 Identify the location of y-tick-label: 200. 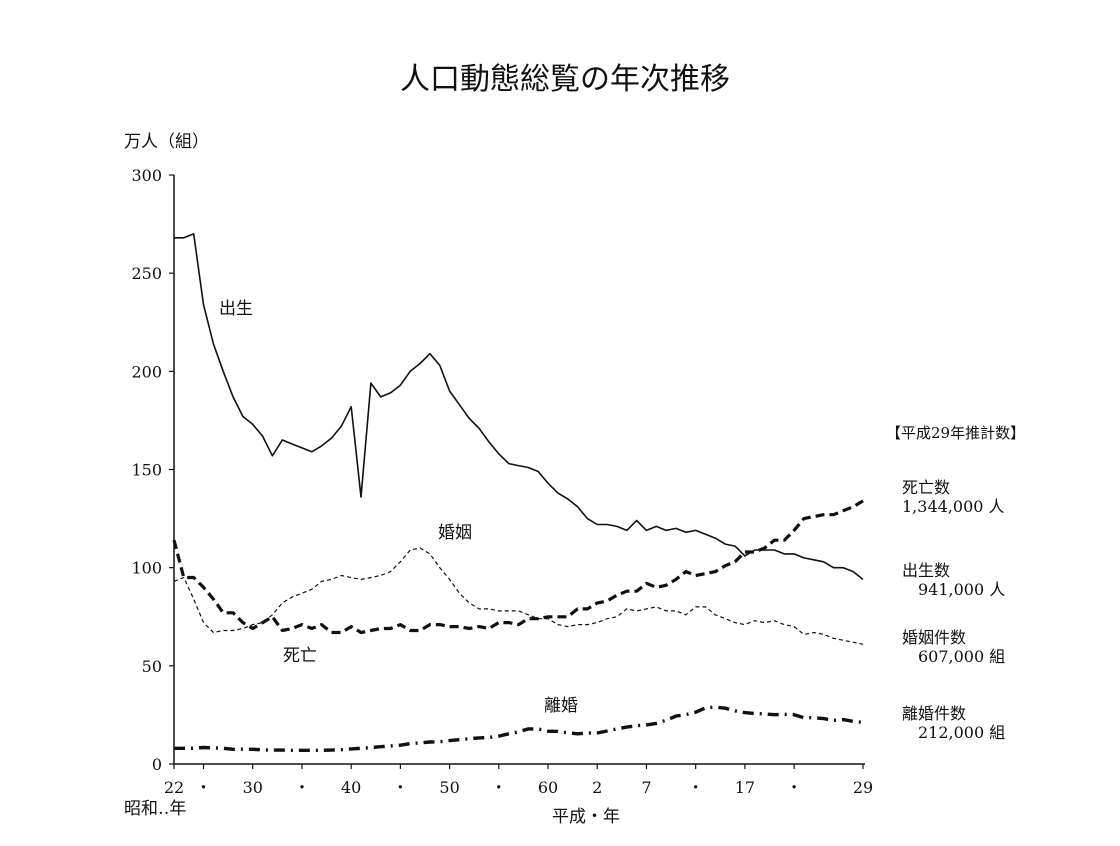
(146, 371).